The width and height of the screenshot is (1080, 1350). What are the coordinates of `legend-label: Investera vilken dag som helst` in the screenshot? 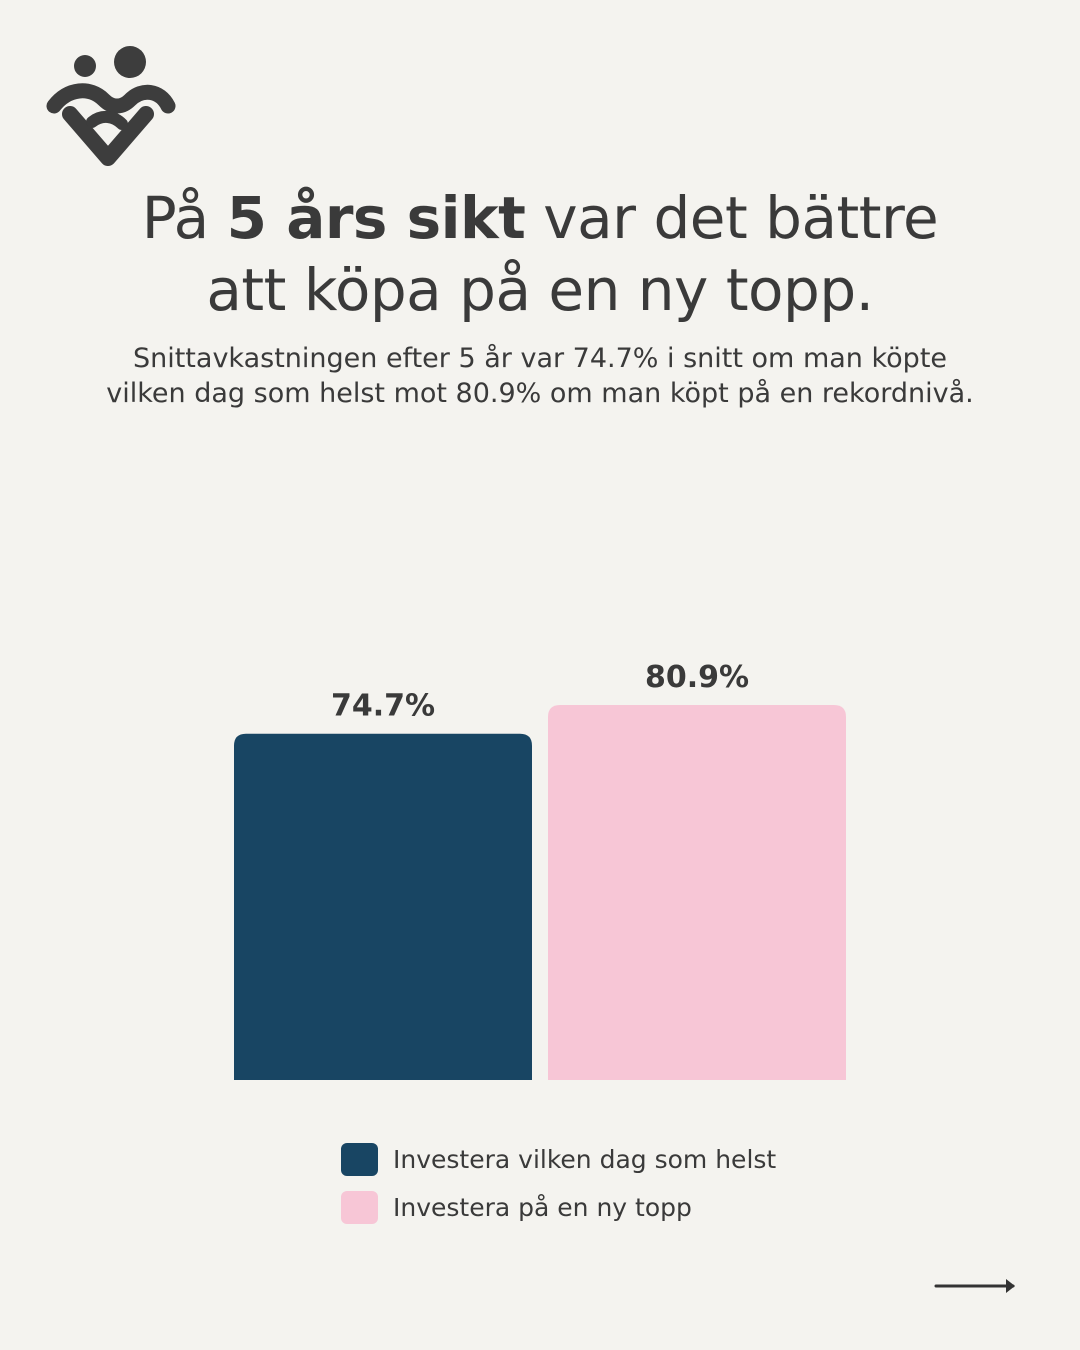 It's located at (585, 1159).